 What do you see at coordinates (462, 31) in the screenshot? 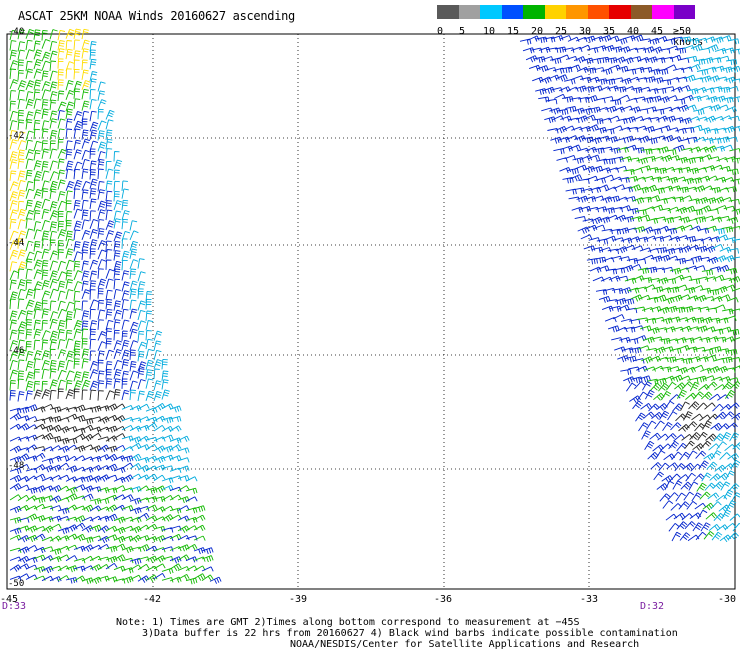
I see `colorbar-label: 5` at bounding box center [462, 31].